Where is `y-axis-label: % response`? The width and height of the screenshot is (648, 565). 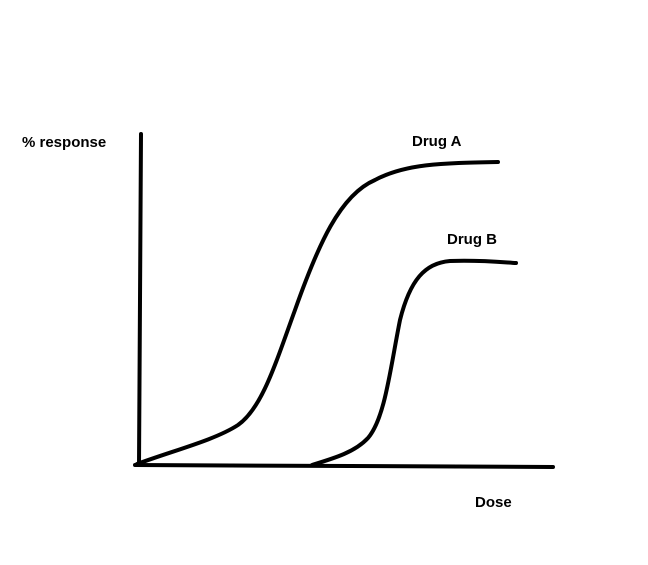
y-axis-label: % response is located at coordinates (64, 142).